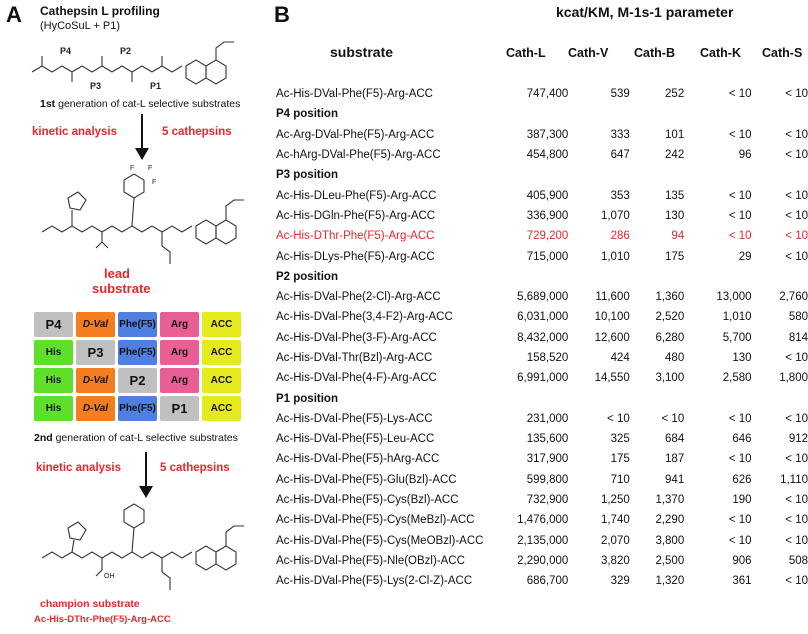 Image resolution: width=808 pixels, height=634 pixels. Describe the element at coordinates (121, 288) in the screenshot. I see `lead-label-line2: substrate` at that location.